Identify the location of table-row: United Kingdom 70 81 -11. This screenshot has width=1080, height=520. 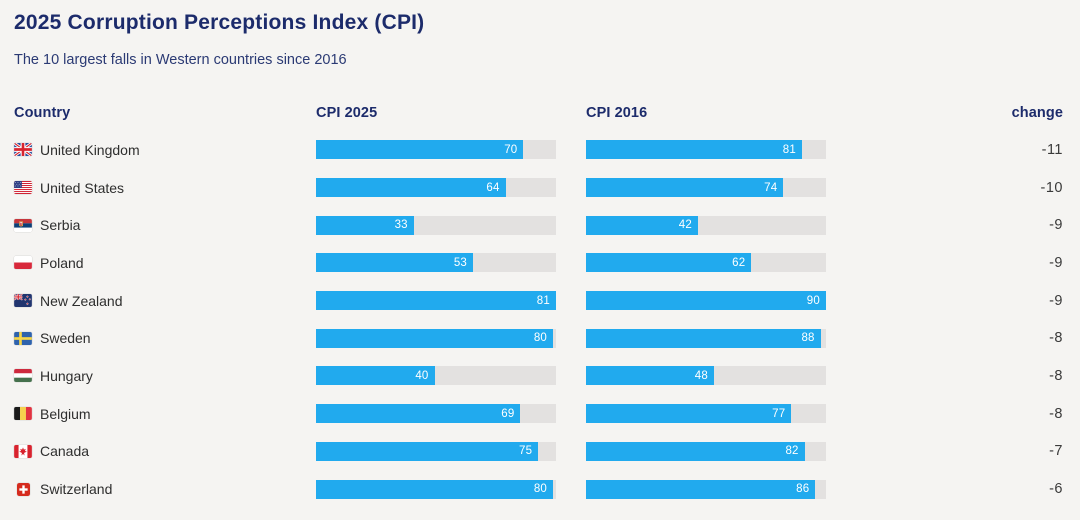
(547, 150).